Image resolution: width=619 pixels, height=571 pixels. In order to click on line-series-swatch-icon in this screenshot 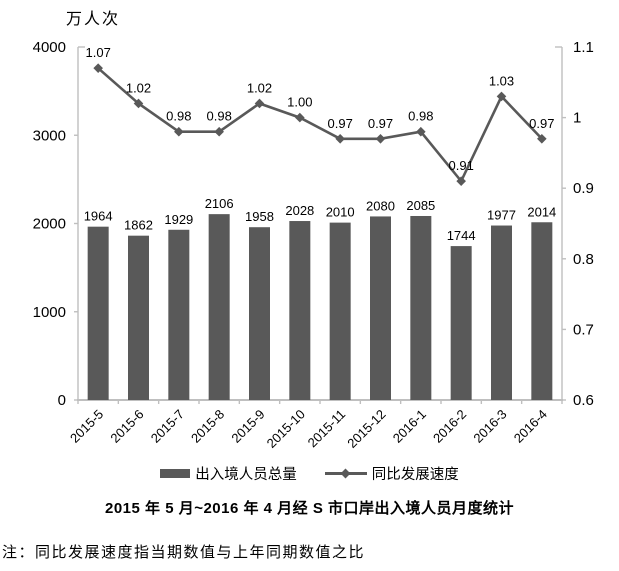, I will do `click(345, 473)`.